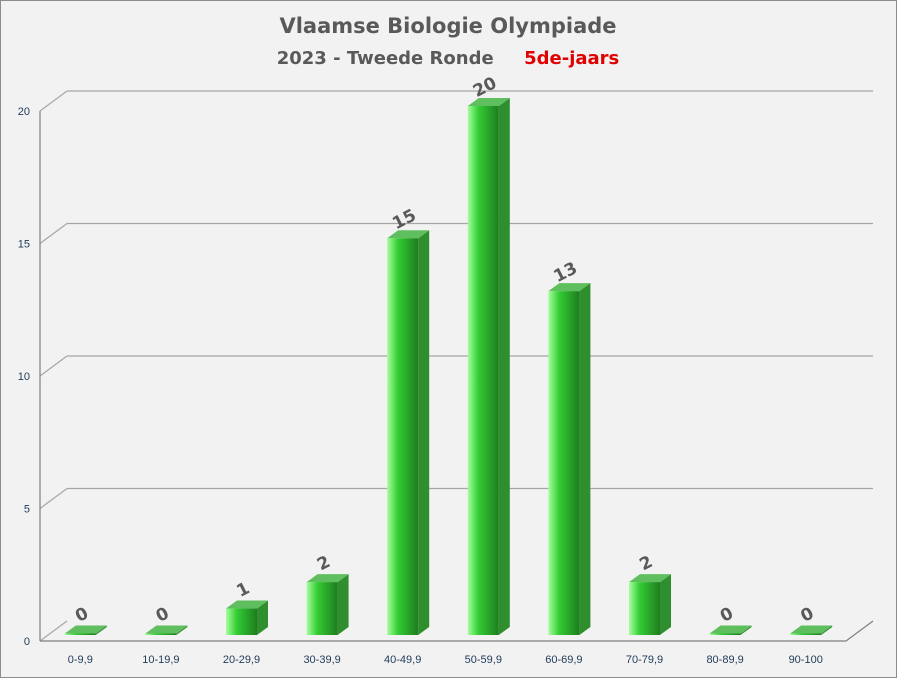 The image size is (897, 678). I want to click on bar-80-89,9, so click(730, 630).